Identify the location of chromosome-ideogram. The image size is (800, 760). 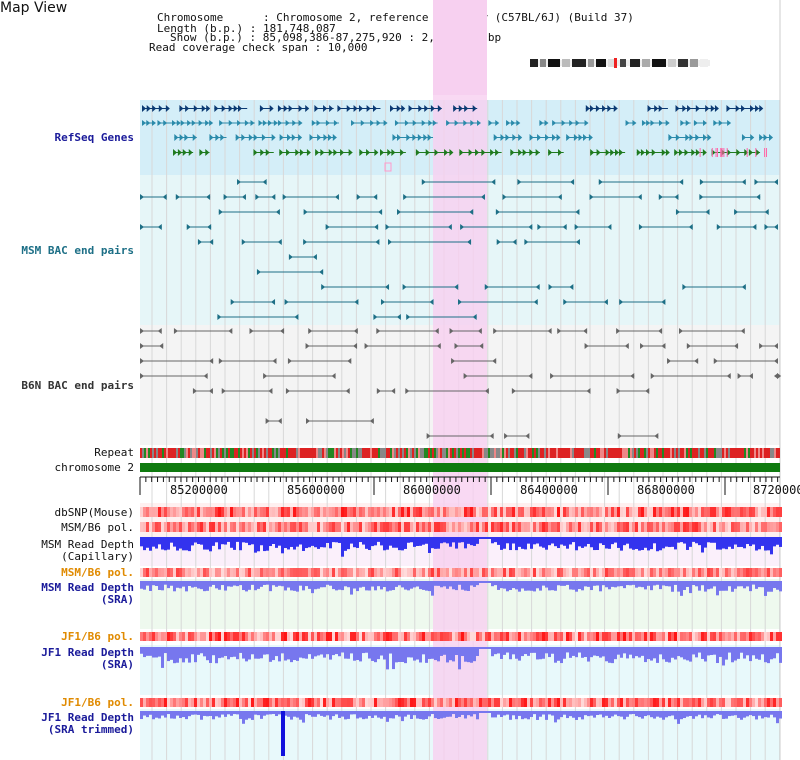
(620, 60).